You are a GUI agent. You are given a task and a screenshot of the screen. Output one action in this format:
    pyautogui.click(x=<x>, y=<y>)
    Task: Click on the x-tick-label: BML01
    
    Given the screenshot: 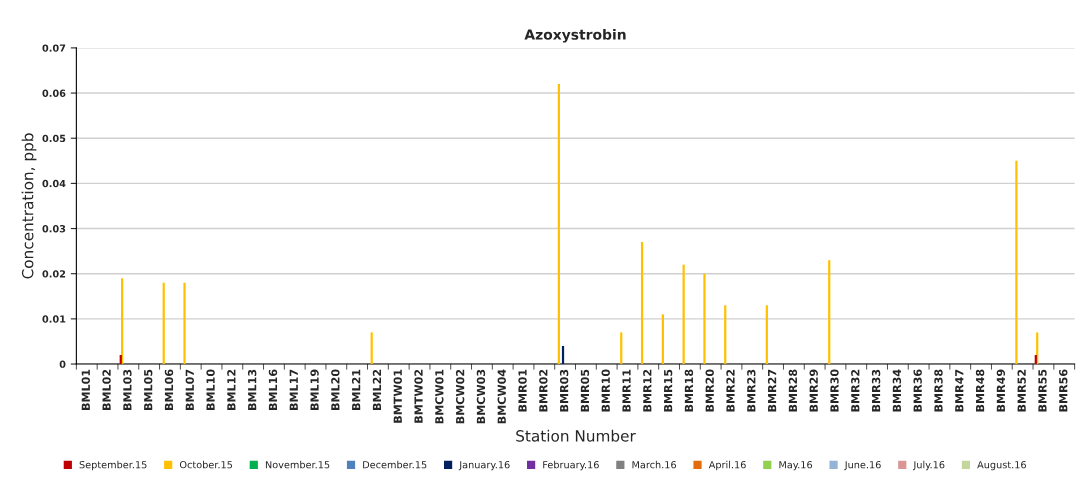 What is the action you would take?
    pyautogui.click(x=85, y=389)
    